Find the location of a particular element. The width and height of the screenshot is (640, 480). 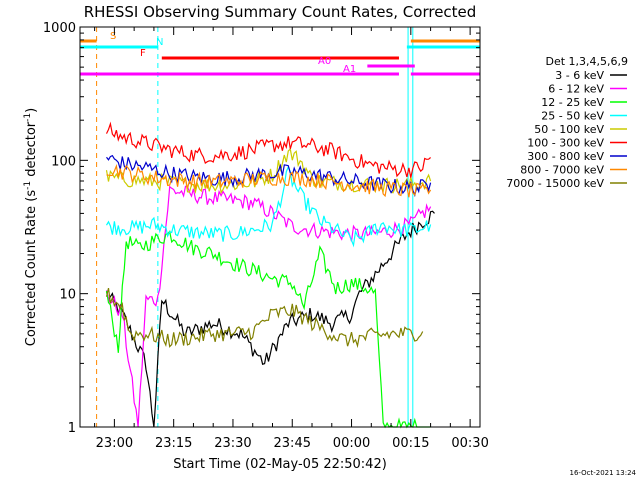

x-tick-label: 00:15 is located at coordinates (410, 443).